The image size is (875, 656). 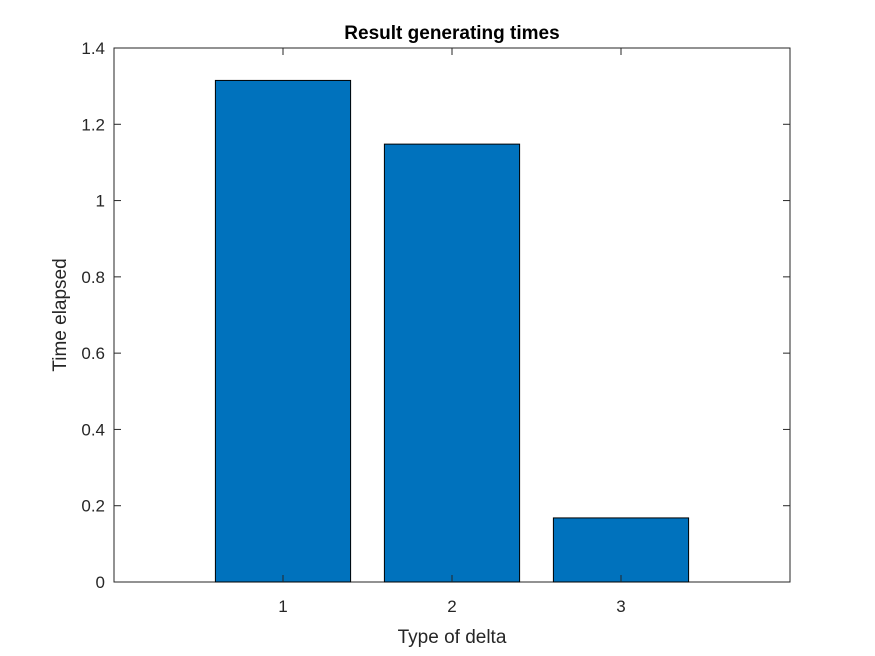 What do you see at coordinates (452, 637) in the screenshot?
I see `x-axis-label: Type of delta` at bounding box center [452, 637].